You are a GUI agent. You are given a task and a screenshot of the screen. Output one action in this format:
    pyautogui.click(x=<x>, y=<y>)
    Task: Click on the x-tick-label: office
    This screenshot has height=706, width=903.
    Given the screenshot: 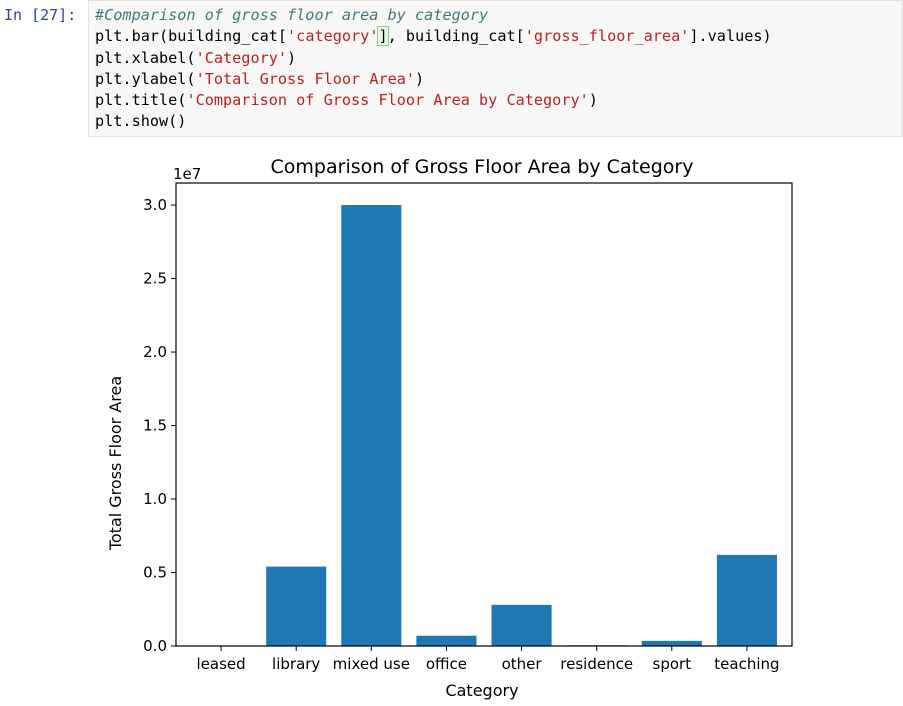 What is the action you would take?
    pyautogui.click(x=446, y=664)
    